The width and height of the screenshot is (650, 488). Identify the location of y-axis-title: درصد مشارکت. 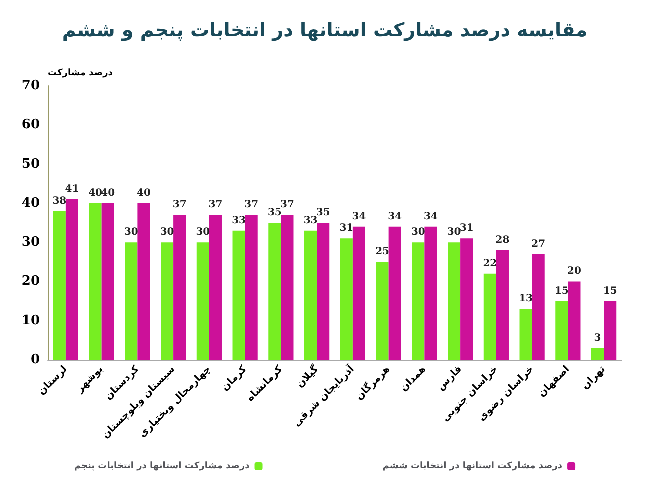
(81, 73).